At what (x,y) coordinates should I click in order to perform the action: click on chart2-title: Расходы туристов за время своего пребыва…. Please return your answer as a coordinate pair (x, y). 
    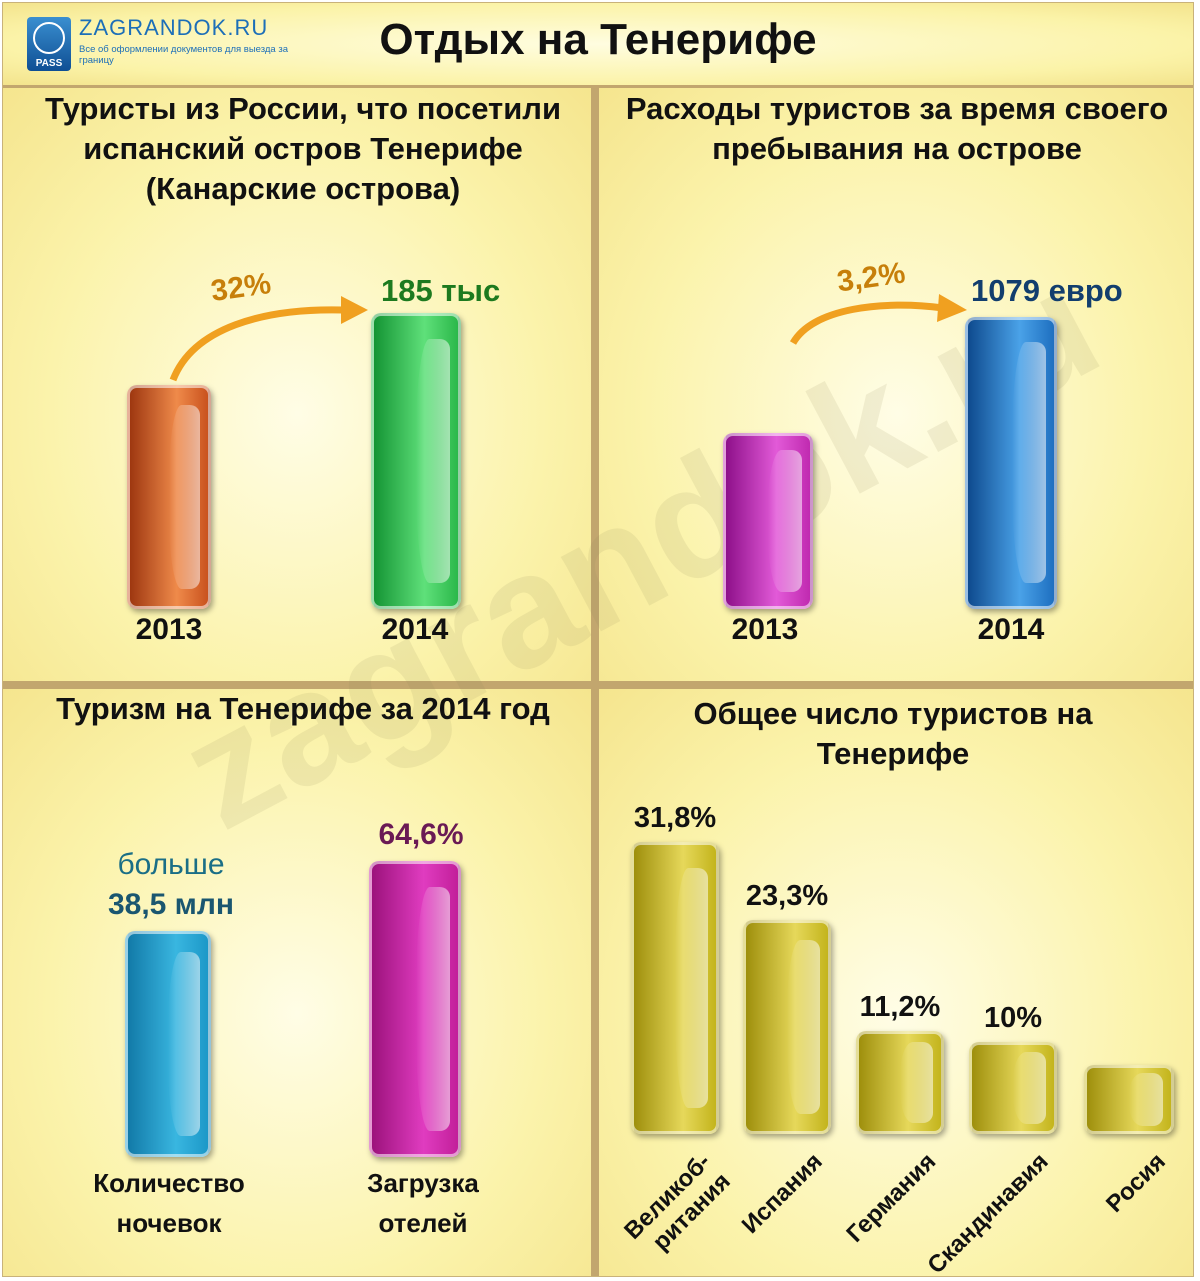
    Looking at the image, I should click on (897, 128).